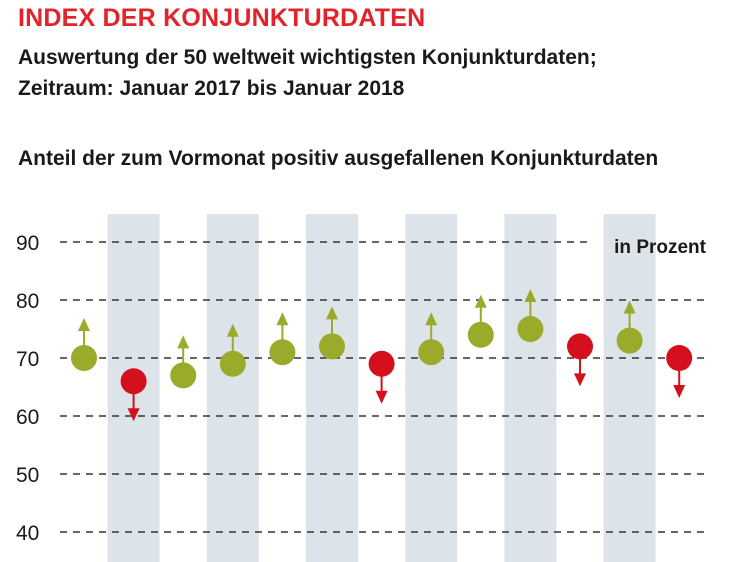  I want to click on y-tick-layer: 40 50 60 70 80 90, so click(27, 388).